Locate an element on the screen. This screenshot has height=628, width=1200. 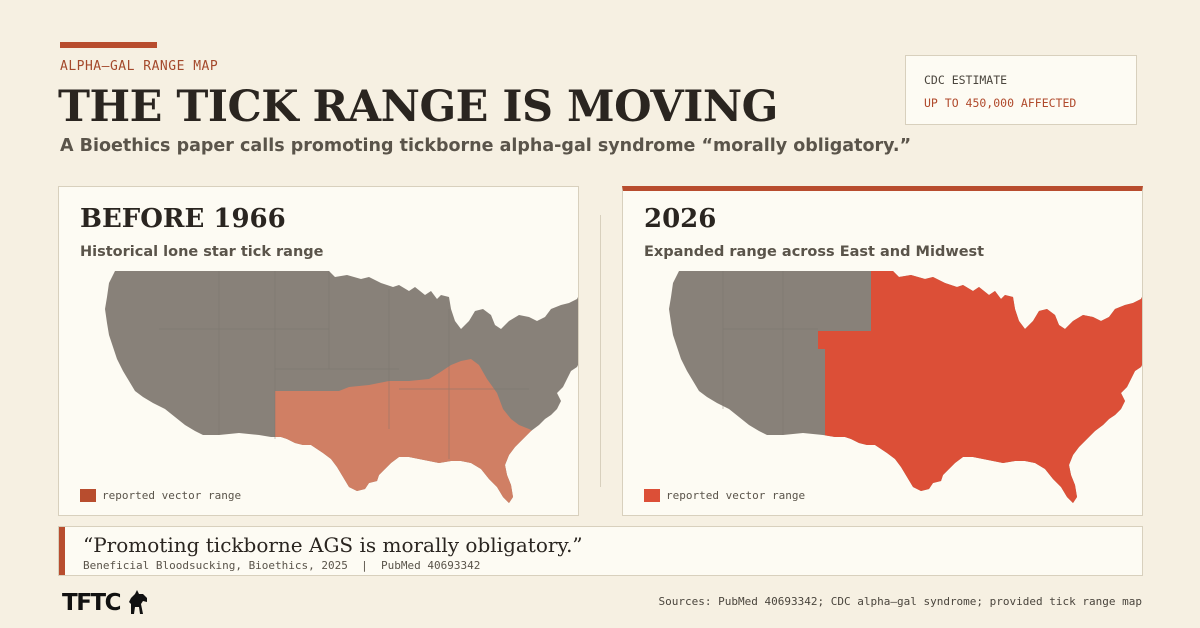
panel-subtitle: Historical lone star tick range is located at coordinates (202, 252).